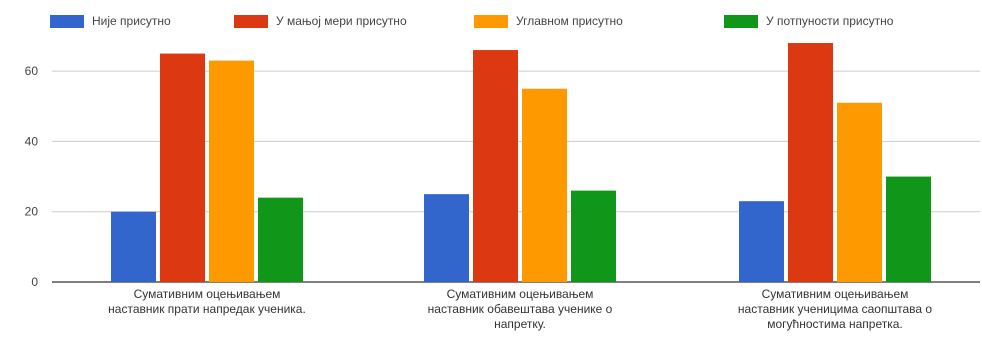 Image resolution: width=982 pixels, height=347 pixels. I want to click on legend-label-4: У потпуности присутно, so click(830, 21).